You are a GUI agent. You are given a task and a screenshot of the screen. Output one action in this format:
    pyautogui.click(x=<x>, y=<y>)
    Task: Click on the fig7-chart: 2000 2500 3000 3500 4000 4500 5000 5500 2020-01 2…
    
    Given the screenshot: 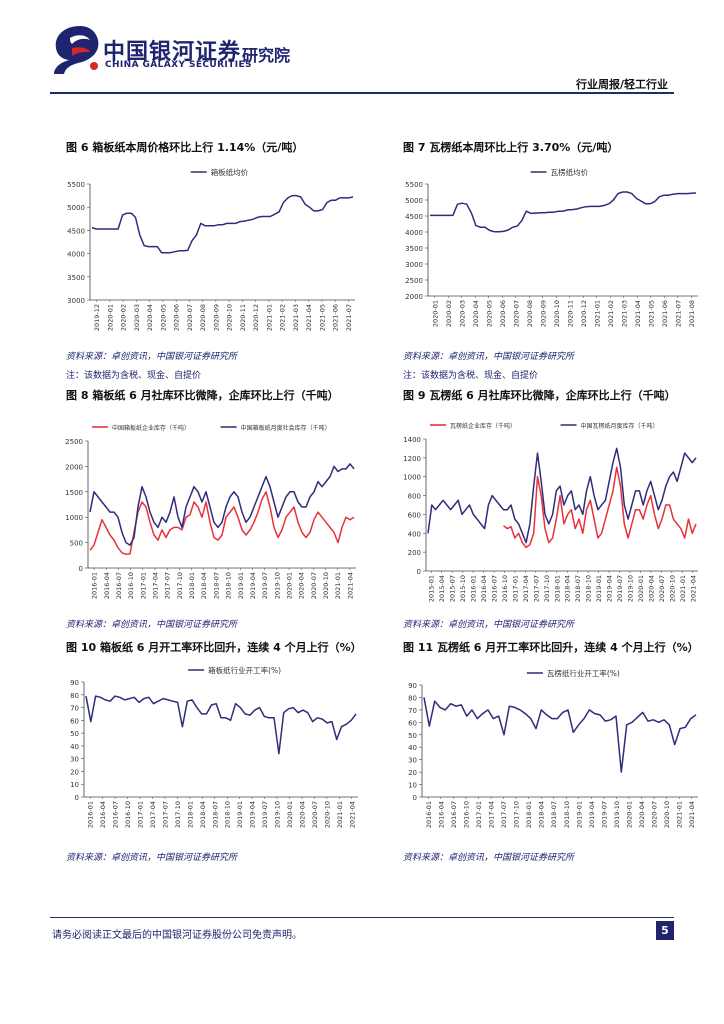 What is the action you would take?
    pyautogui.click(x=551, y=247)
    